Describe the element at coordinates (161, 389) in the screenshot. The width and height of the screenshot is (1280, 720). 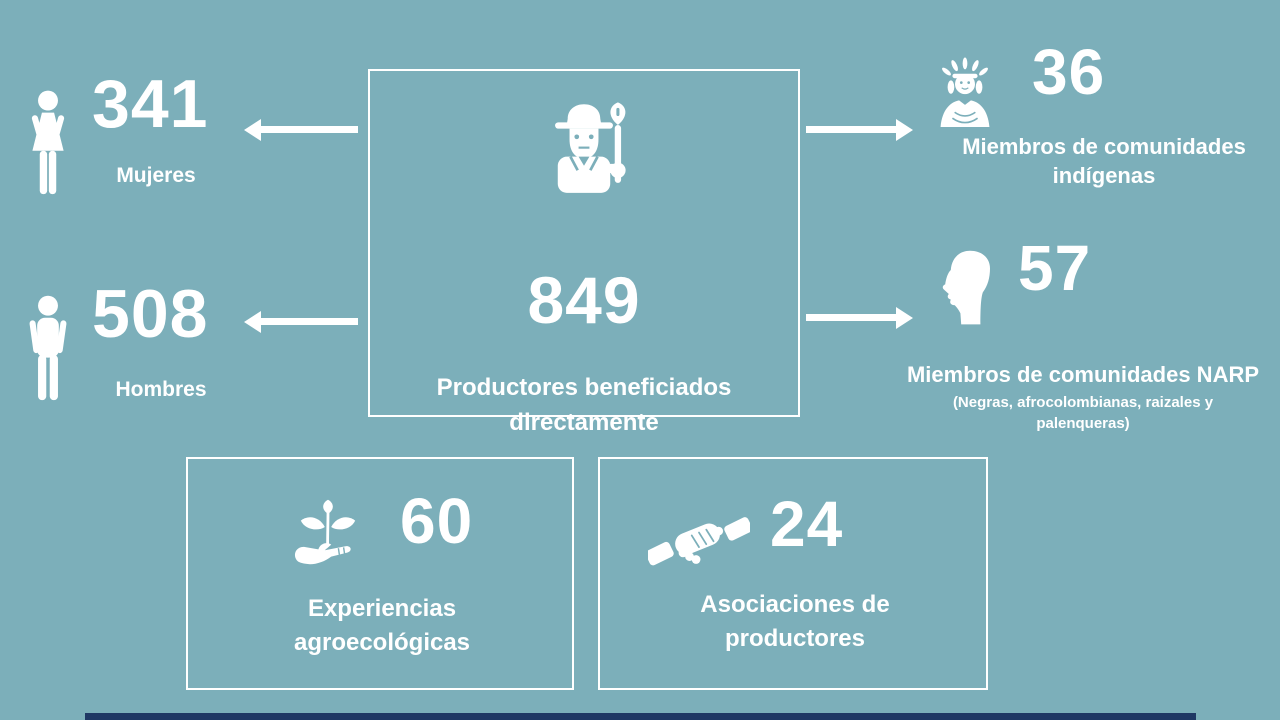
I see `men-stat-label: Hombres` at that location.